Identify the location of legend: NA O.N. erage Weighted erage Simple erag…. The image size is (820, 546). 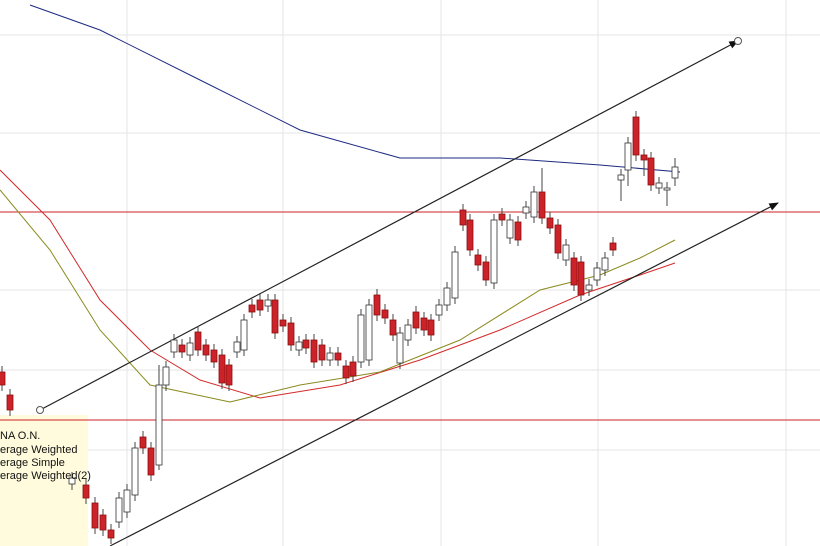
(45, 456).